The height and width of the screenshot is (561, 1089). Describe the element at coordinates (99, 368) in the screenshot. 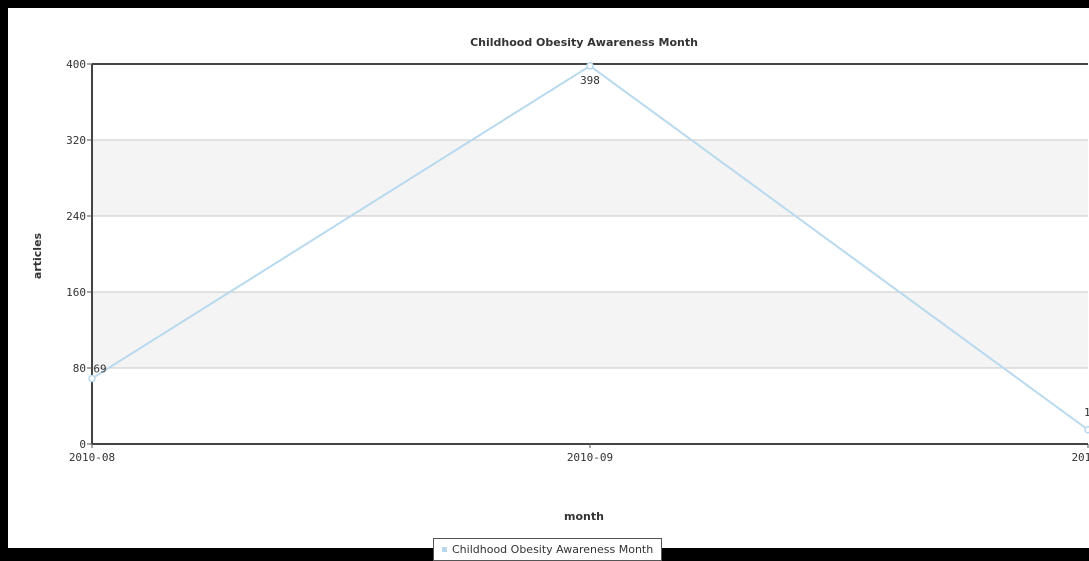

I see `data-label: 69` at that location.